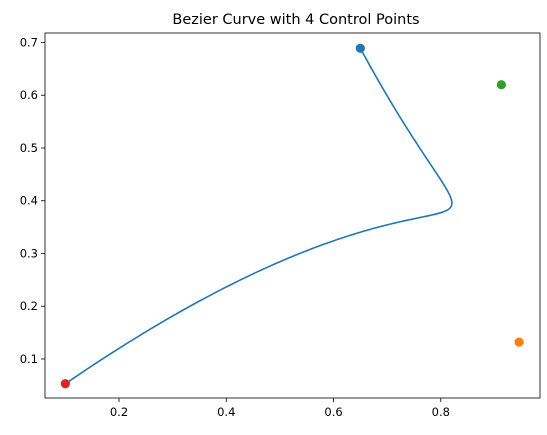 The height and width of the screenshot is (435, 547). What do you see at coordinates (29, 306) in the screenshot?
I see `y-tick-label: 0.2` at bounding box center [29, 306].